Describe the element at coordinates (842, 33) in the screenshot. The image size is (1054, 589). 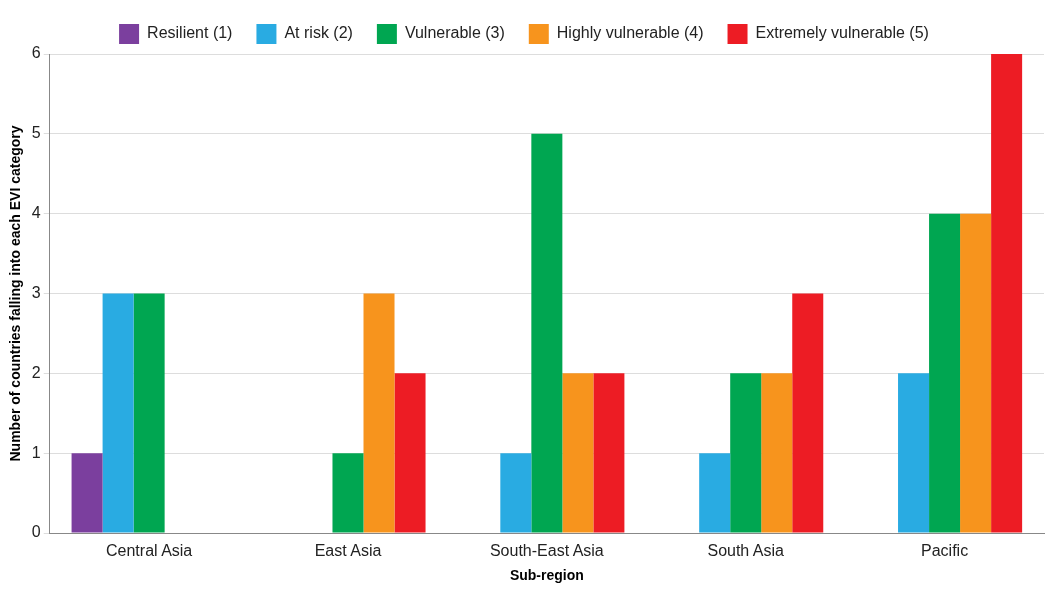
I see `legend-label: Extremely vulnerable (5)` at that location.